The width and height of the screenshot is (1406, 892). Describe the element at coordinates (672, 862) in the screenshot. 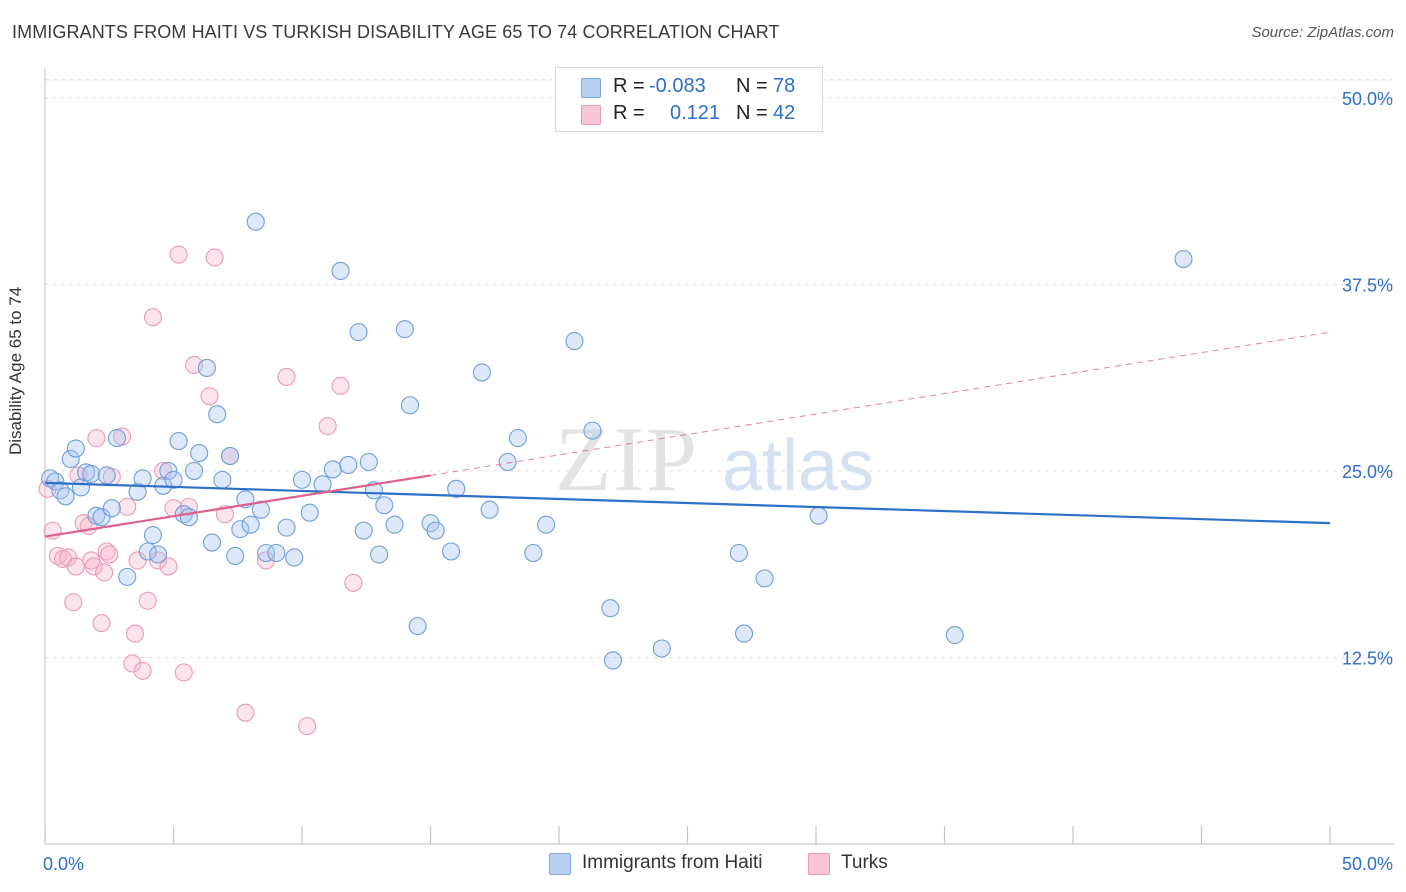

I see `legend-label: Immigrants from Haiti` at that location.